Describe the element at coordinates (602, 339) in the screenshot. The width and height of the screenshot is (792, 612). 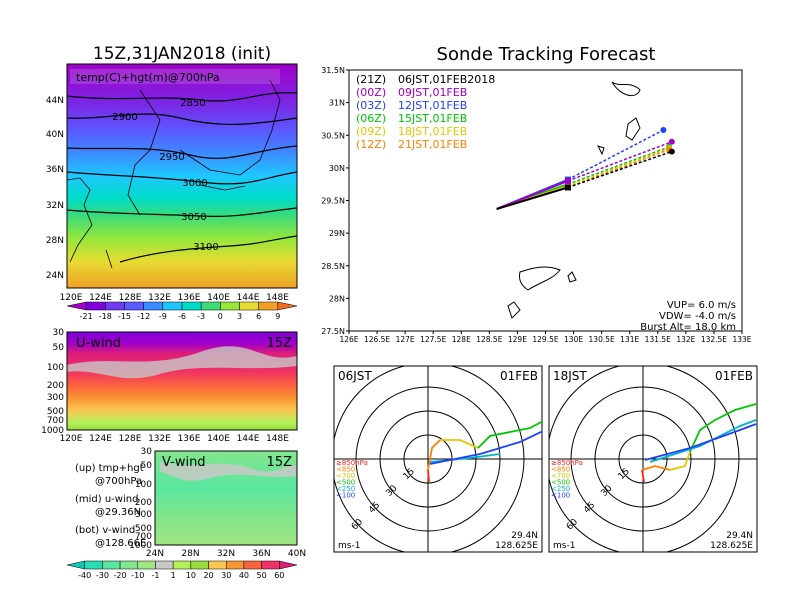
I see `tracking-lon-tick: 130.5E` at that location.